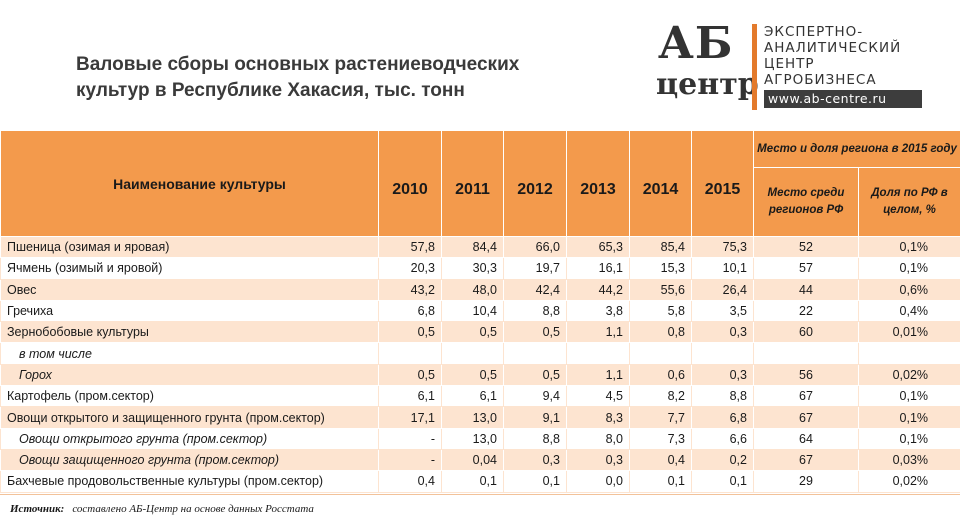  What do you see at coordinates (189, 438) in the screenshot?
I see `crop-name-cell: Овощи открытого грунта (пром.сектор)` at bounding box center [189, 438].